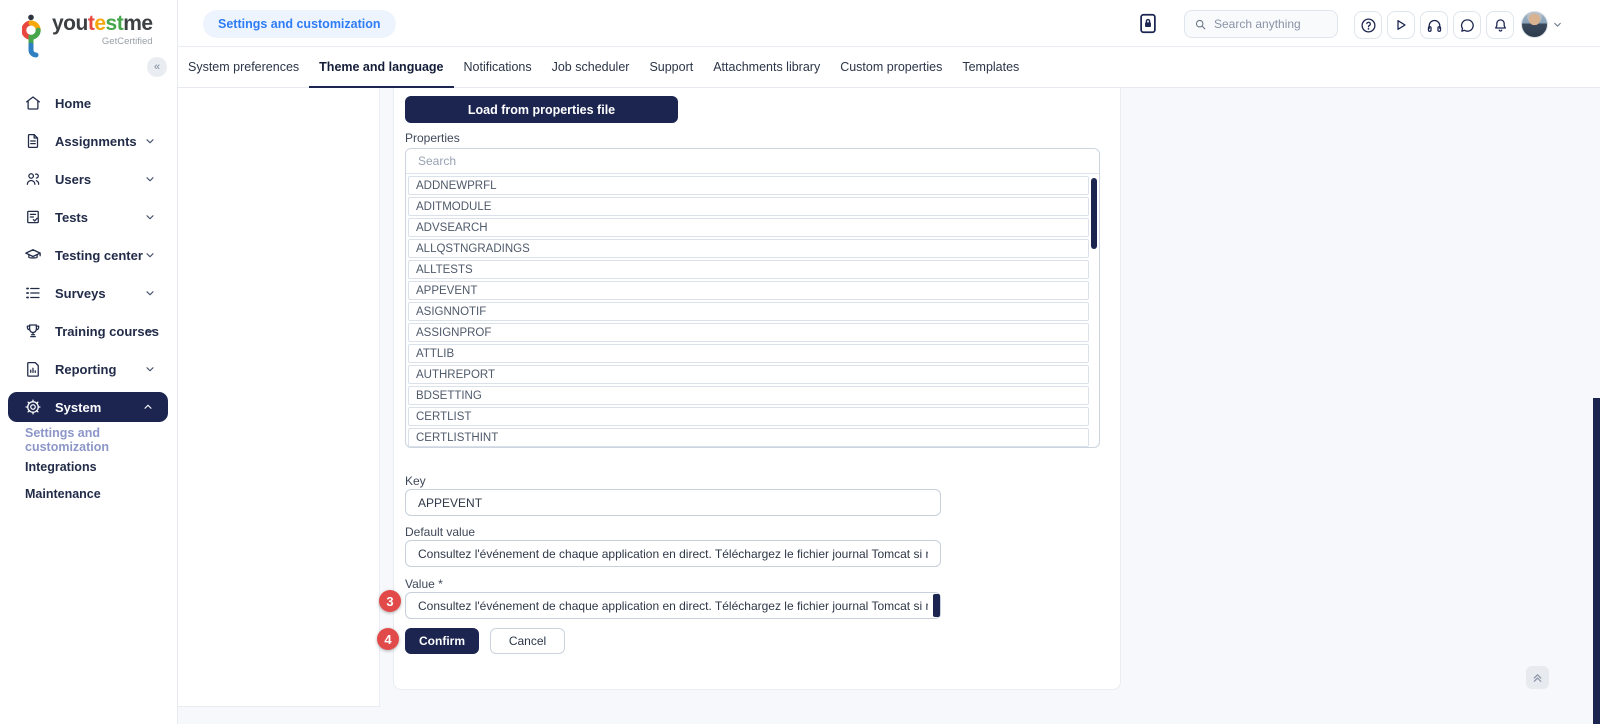  Describe the element at coordinates (891, 66) in the screenshot. I see `tab-custom-properties: Custom properties` at that location.